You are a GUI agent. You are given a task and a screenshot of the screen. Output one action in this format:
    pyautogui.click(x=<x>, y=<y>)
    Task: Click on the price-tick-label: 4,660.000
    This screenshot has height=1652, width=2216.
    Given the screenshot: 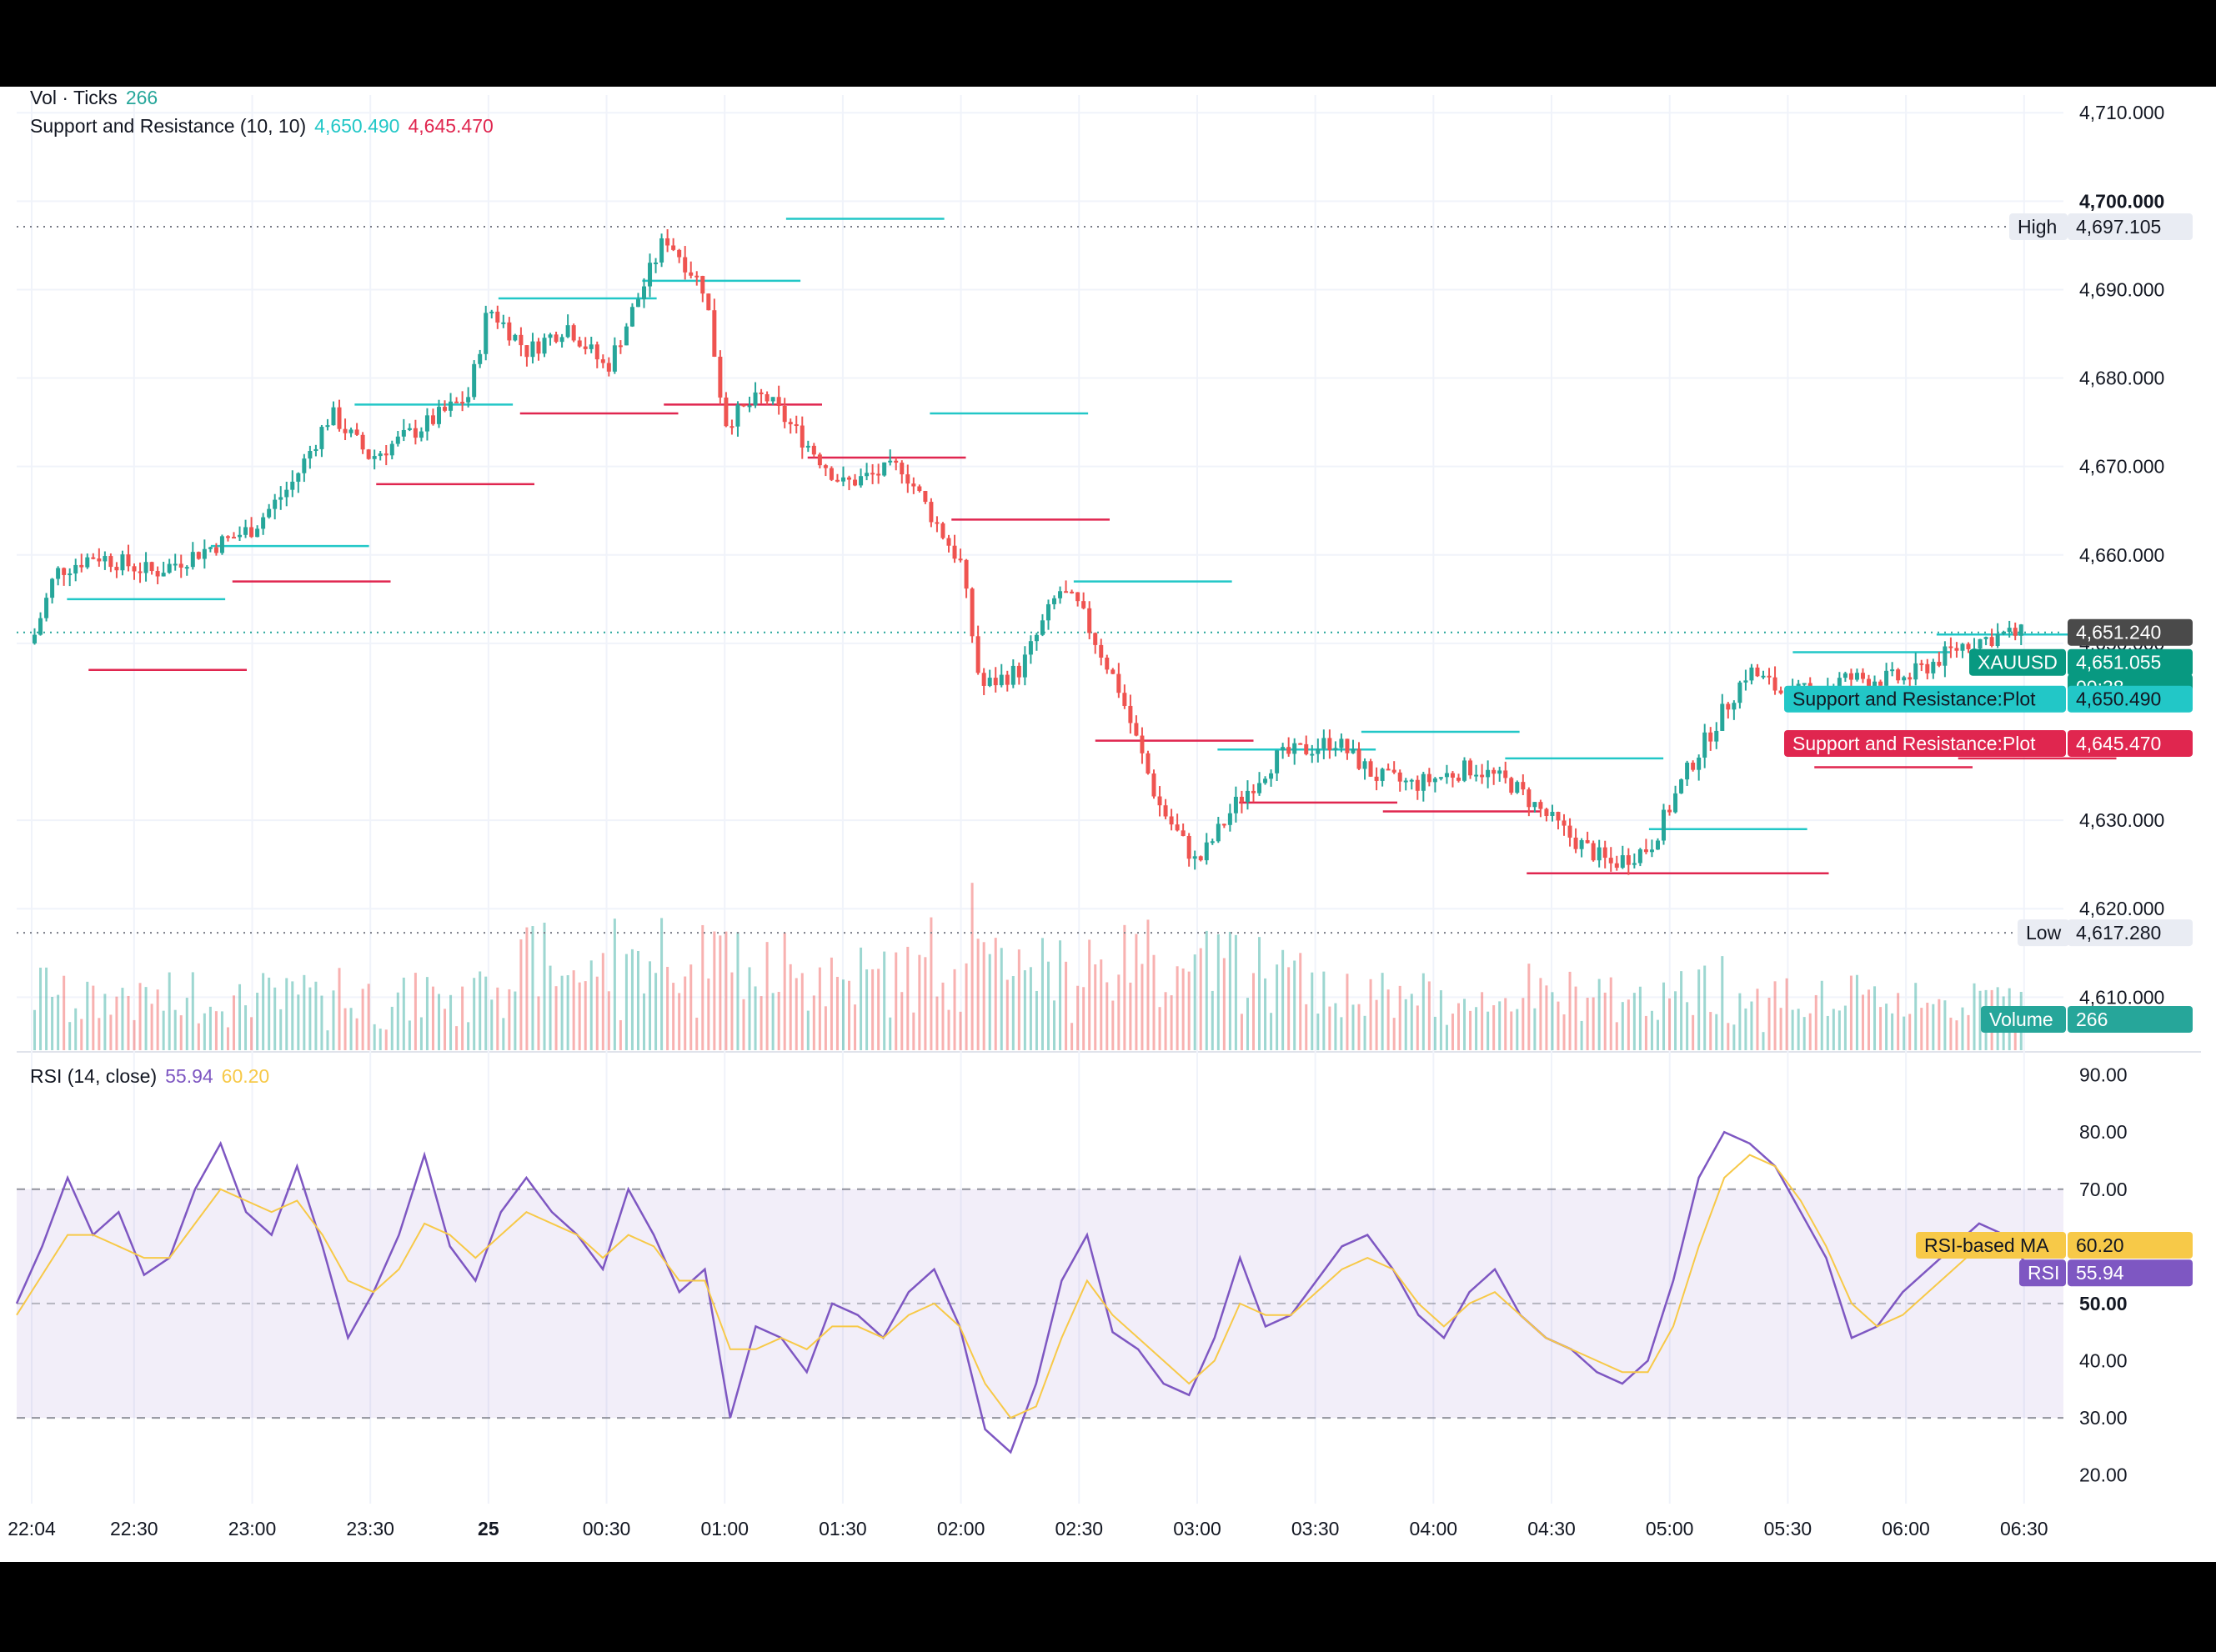 What is the action you would take?
    pyautogui.click(x=2121, y=555)
    